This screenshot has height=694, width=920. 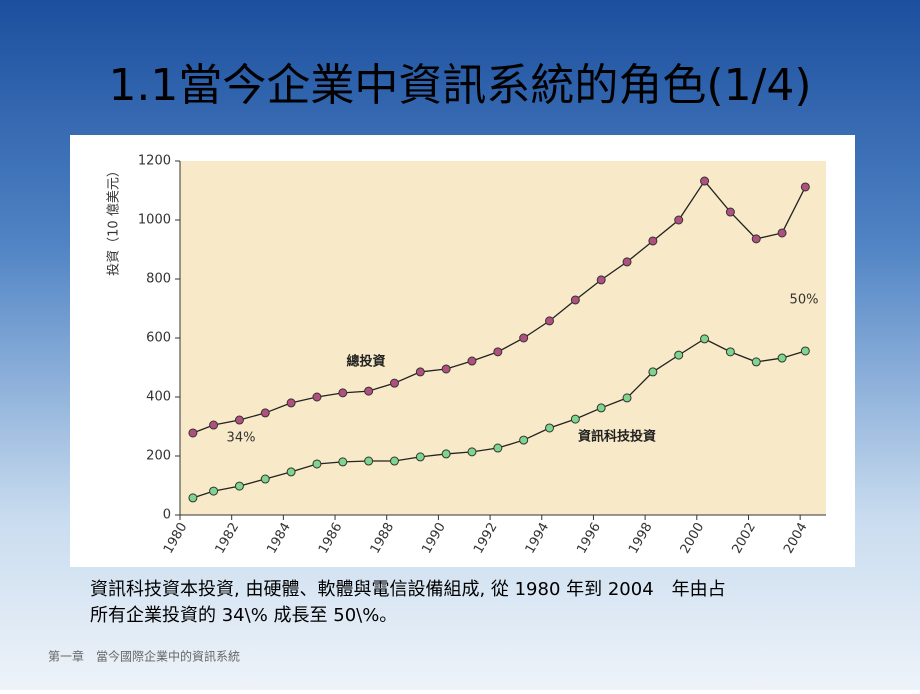 What do you see at coordinates (243, 615) in the screenshot?
I see `caption: 所有企業投資的 34\% 成長至 50\%。` at bounding box center [243, 615].